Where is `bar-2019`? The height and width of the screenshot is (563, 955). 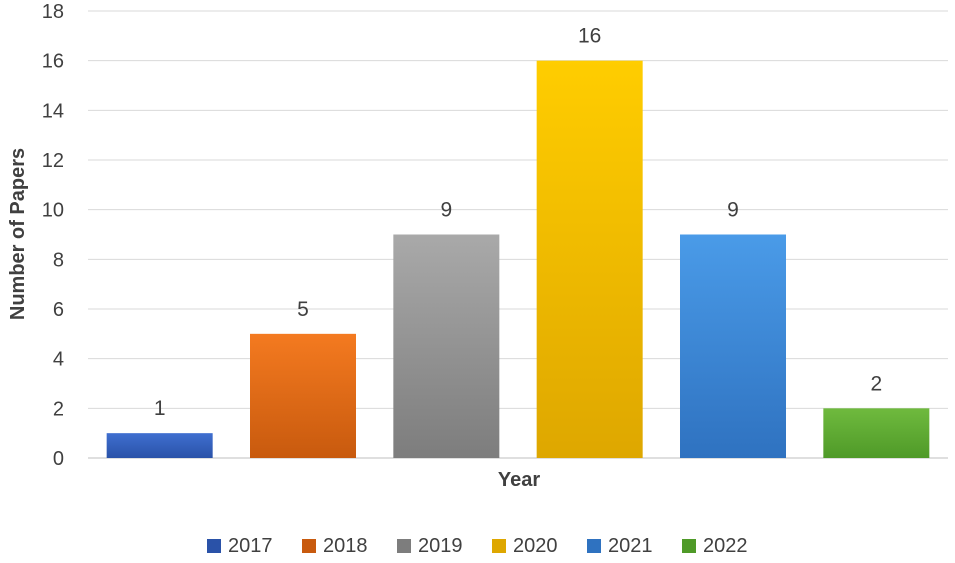 bar-2019 is located at coordinates (446, 346).